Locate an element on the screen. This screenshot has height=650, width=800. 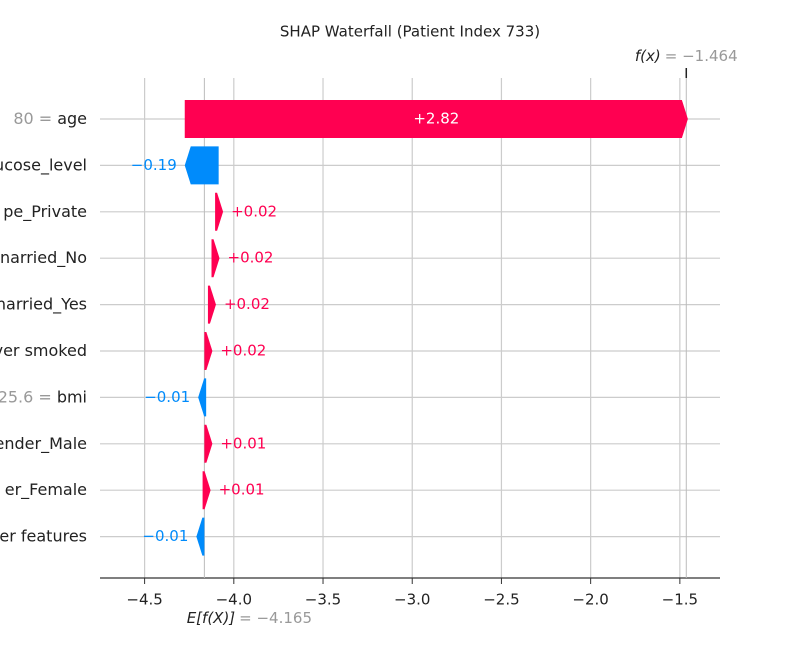
y-tick-label: narried_Yes is located at coordinates (43, 304).